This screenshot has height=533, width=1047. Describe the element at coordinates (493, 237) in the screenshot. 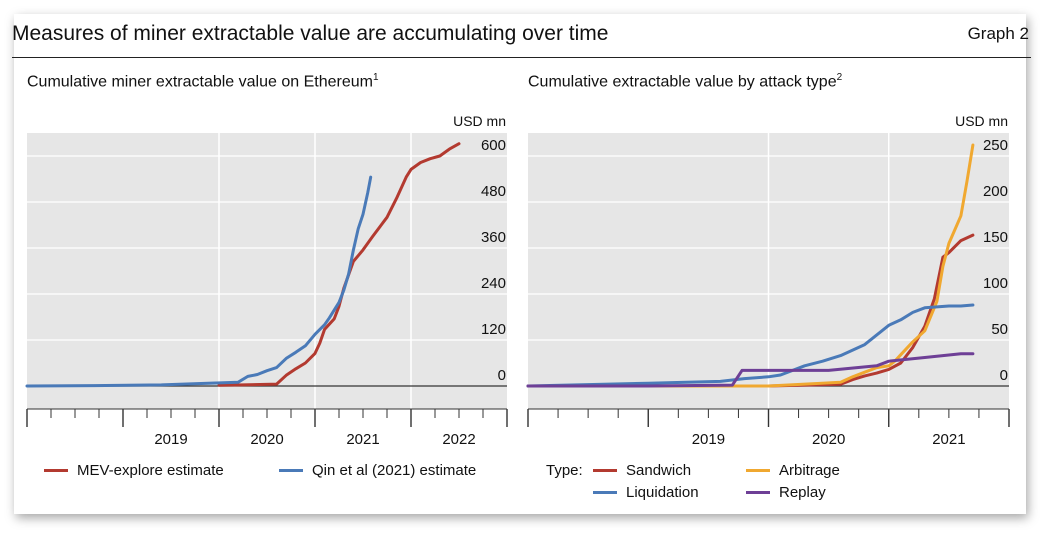

I see `left-y-tick-label: 360` at that location.